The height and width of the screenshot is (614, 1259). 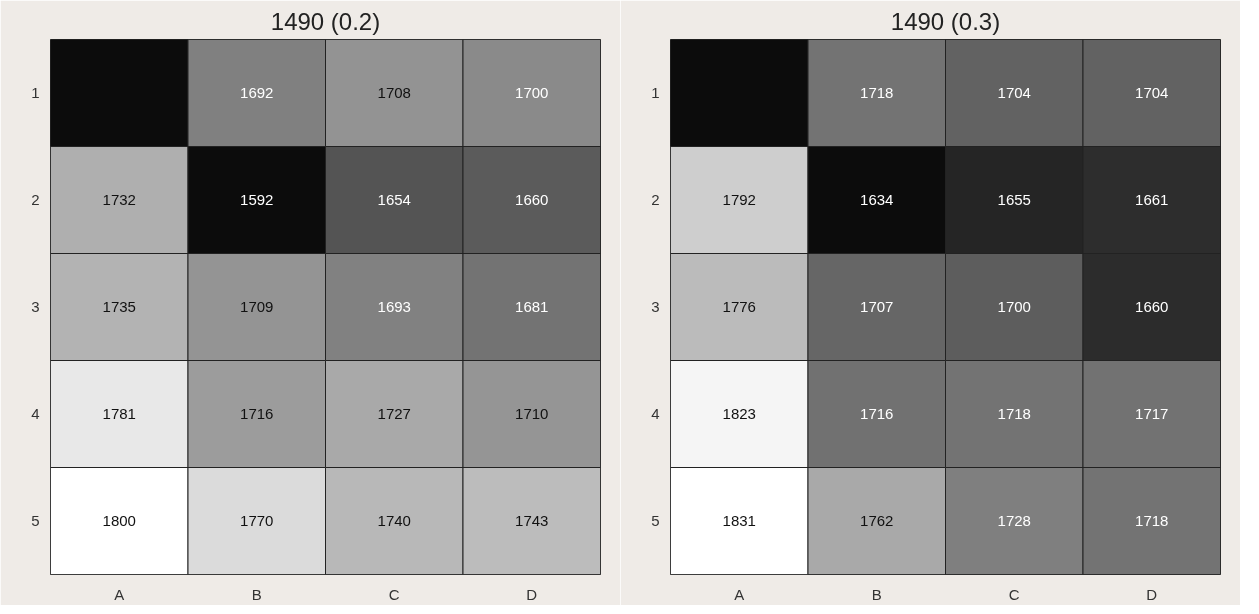 I want to click on data-label: 1727, so click(x=394, y=413).